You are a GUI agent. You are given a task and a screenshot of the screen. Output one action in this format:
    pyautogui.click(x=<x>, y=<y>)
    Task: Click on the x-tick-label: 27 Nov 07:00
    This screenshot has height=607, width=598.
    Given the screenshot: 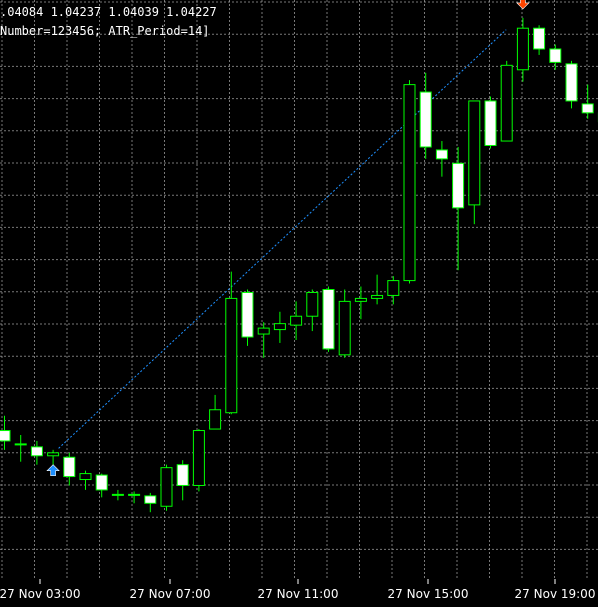 What is the action you would take?
    pyautogui.click(x=170, y=594)
    